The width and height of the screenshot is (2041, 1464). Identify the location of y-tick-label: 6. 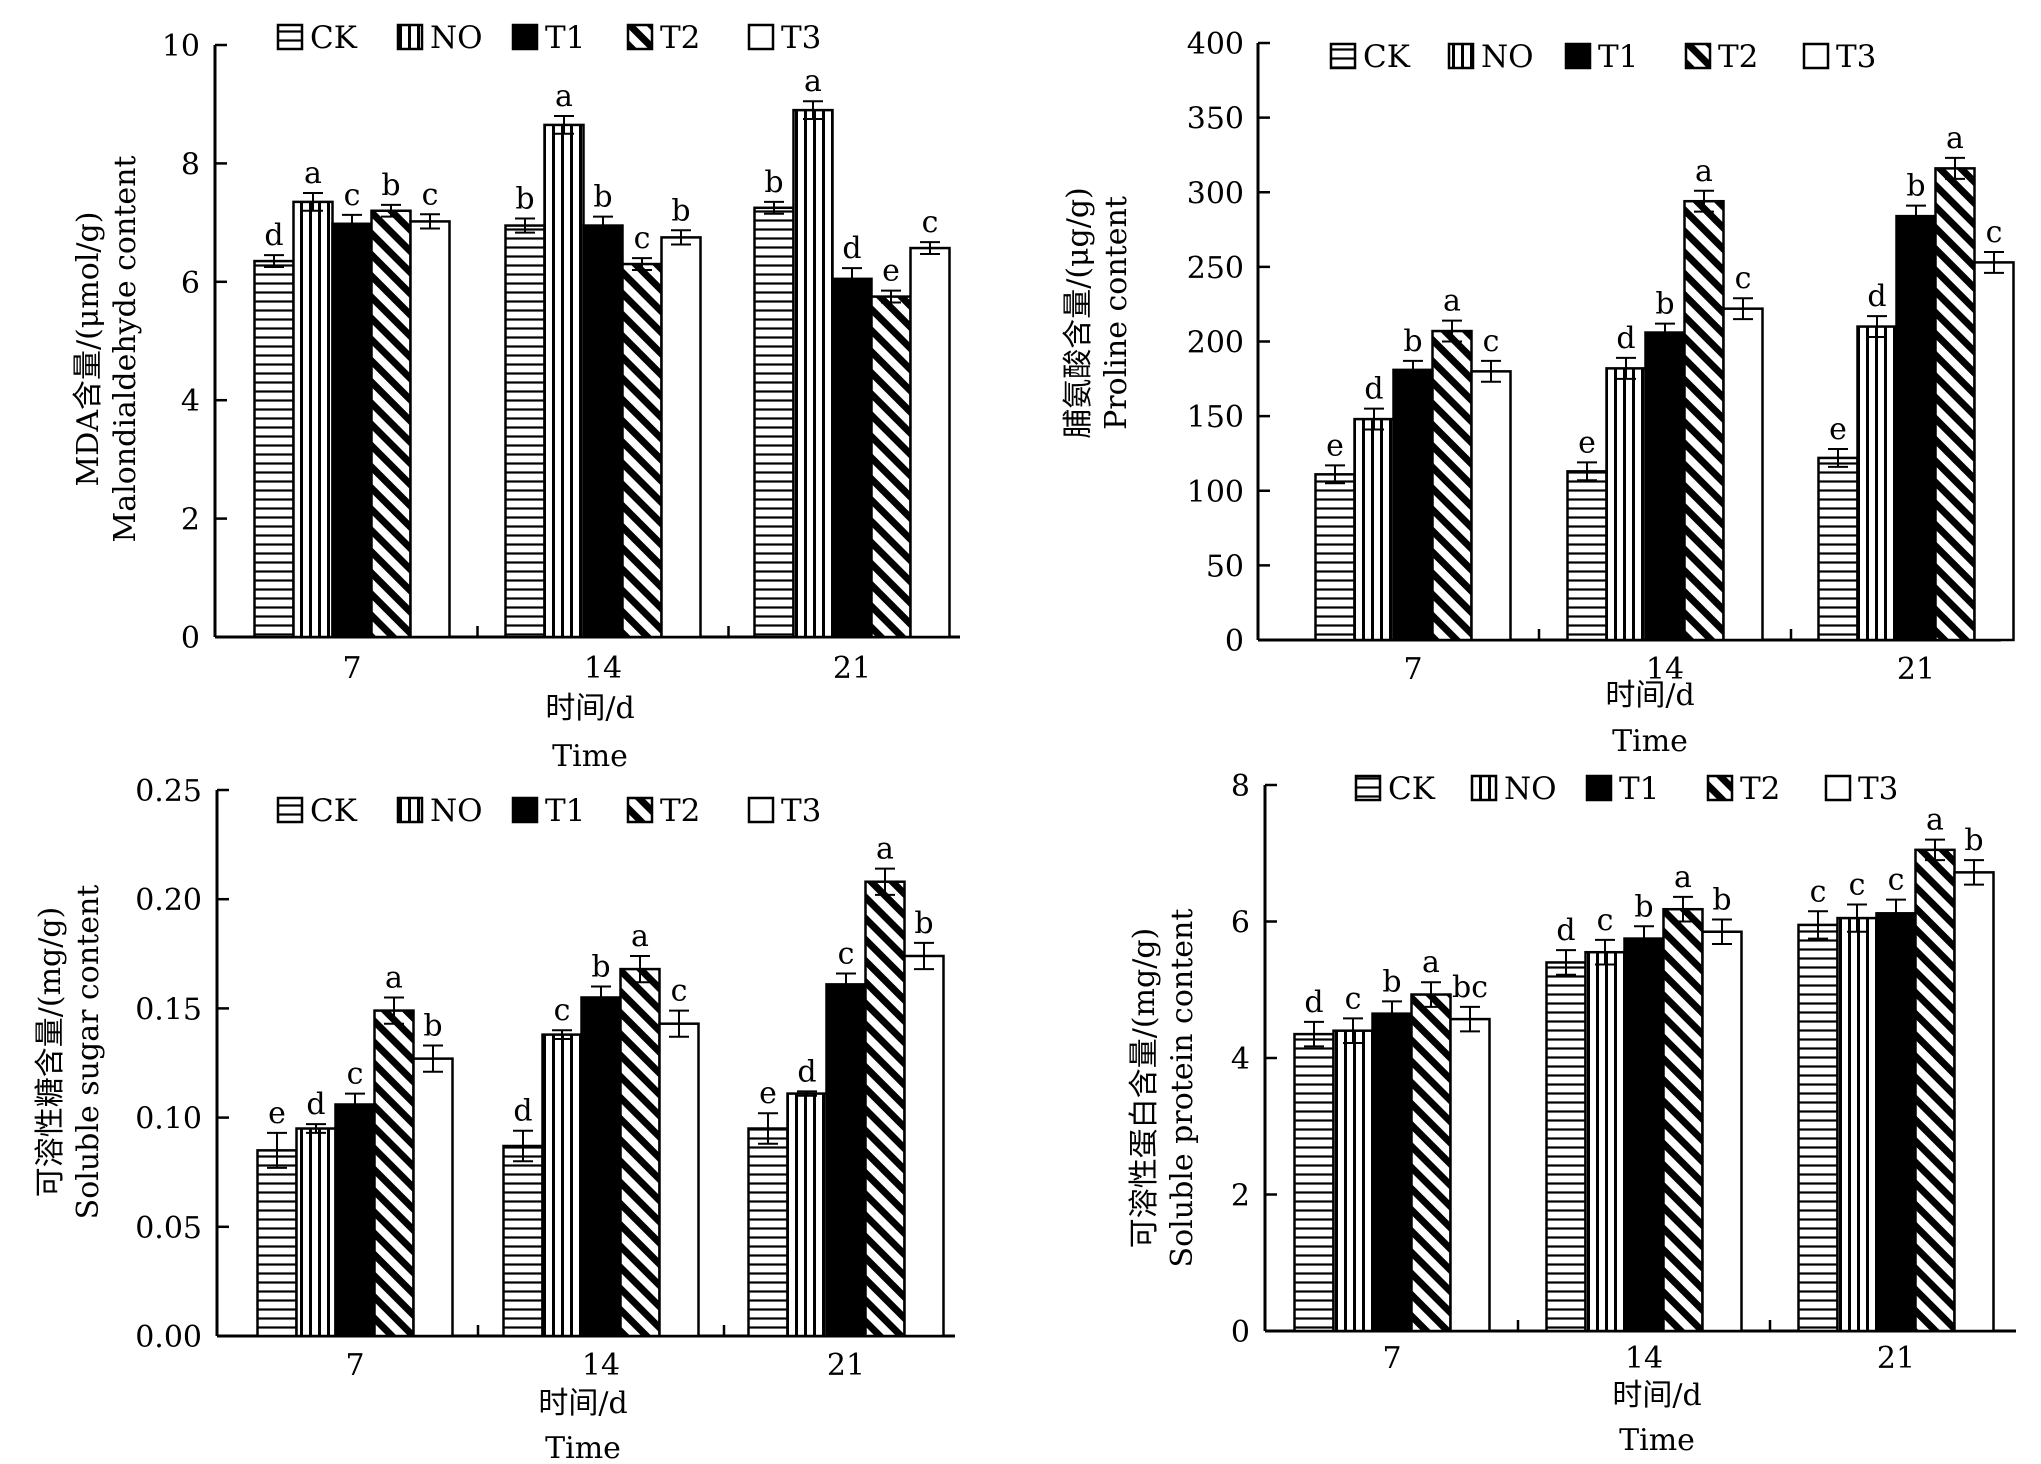
(190, 283).